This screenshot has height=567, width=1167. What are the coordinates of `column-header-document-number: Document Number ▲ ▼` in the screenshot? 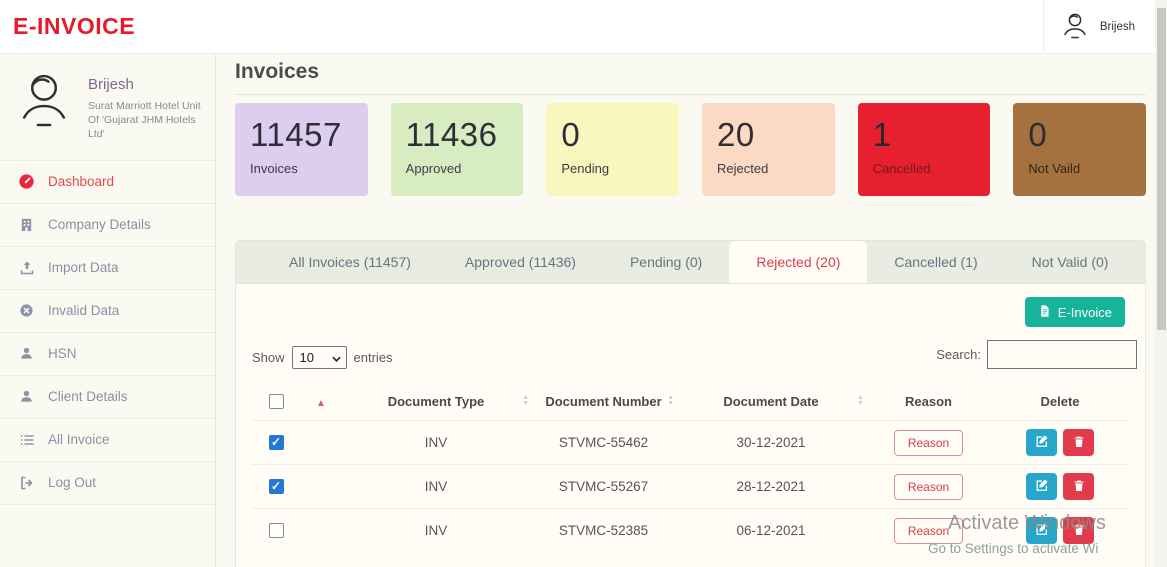 It's located at (603, 401).